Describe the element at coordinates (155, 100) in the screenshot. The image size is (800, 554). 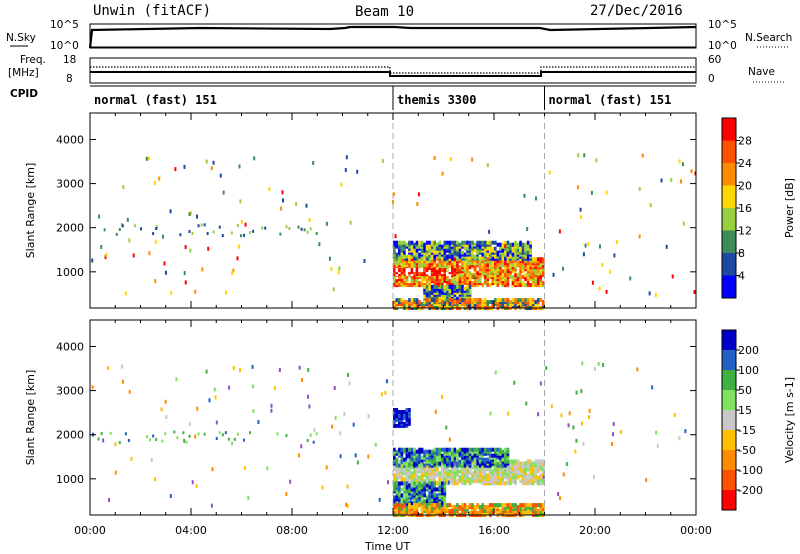
I see `cpid-segment-label: normal (fast) 151` at that location.